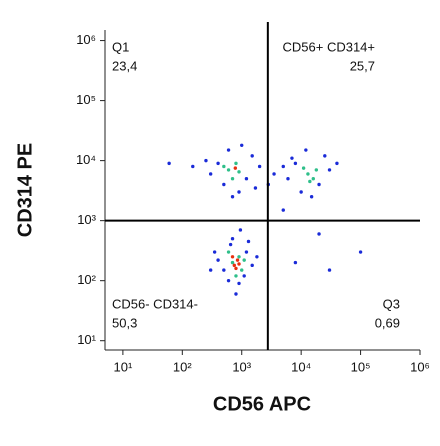 The image size is (440, 446). Describe the element at coordinates (86, 39) in the screenshot. I see `y-tick-label: 10⁶` at that location.